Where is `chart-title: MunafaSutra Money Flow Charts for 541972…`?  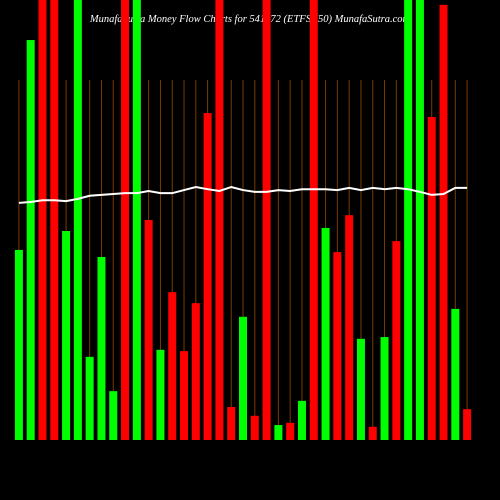 chart-title: MunafaSutra Money Flow Charts for 541972… is located at coordinates (250, 19).